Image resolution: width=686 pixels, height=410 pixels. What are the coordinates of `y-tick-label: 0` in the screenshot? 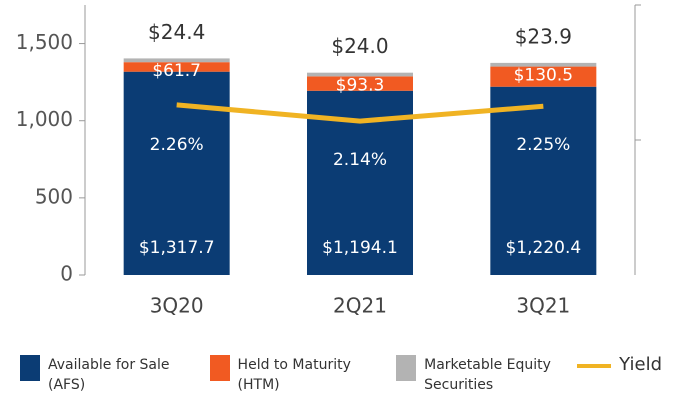 It's located at (66, 274).